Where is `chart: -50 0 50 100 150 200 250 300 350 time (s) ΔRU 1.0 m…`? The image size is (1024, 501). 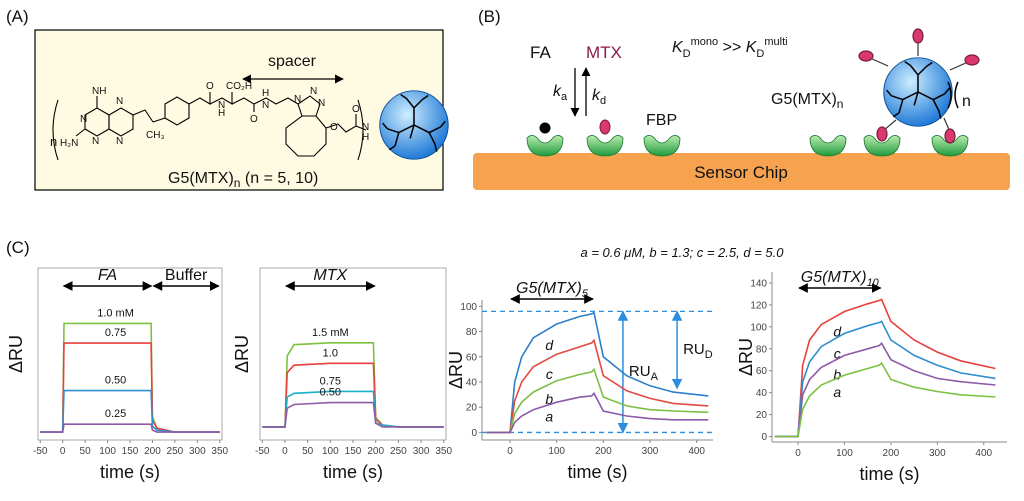
chart: -50 0 50 100 150 200 250 300 350 time (s) ΔRU 1.0 m… is located at coordinates (117, 374).